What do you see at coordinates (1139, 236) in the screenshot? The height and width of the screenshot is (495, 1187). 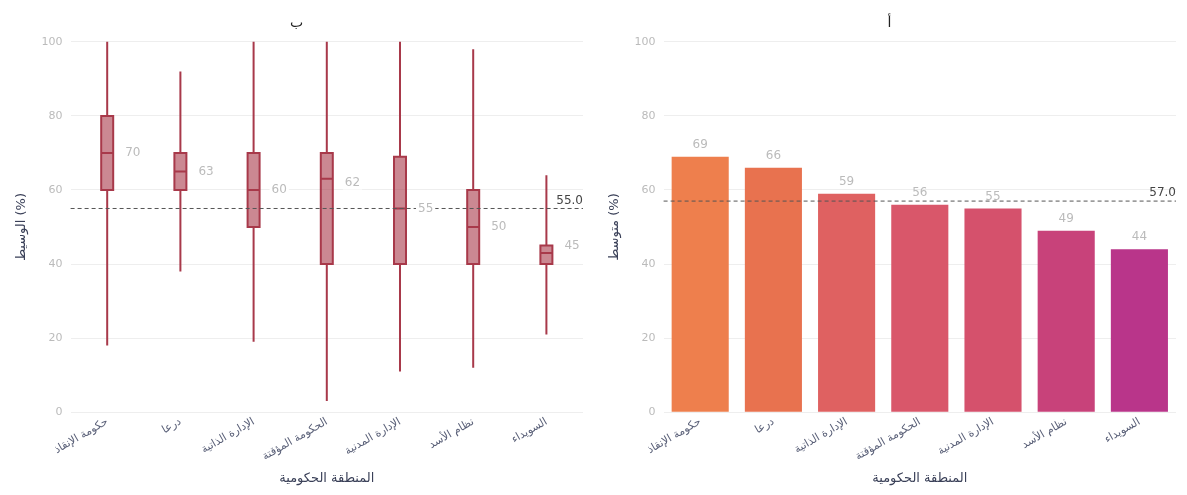 I see `data-label: 44` at bounding box center [1139, 236].